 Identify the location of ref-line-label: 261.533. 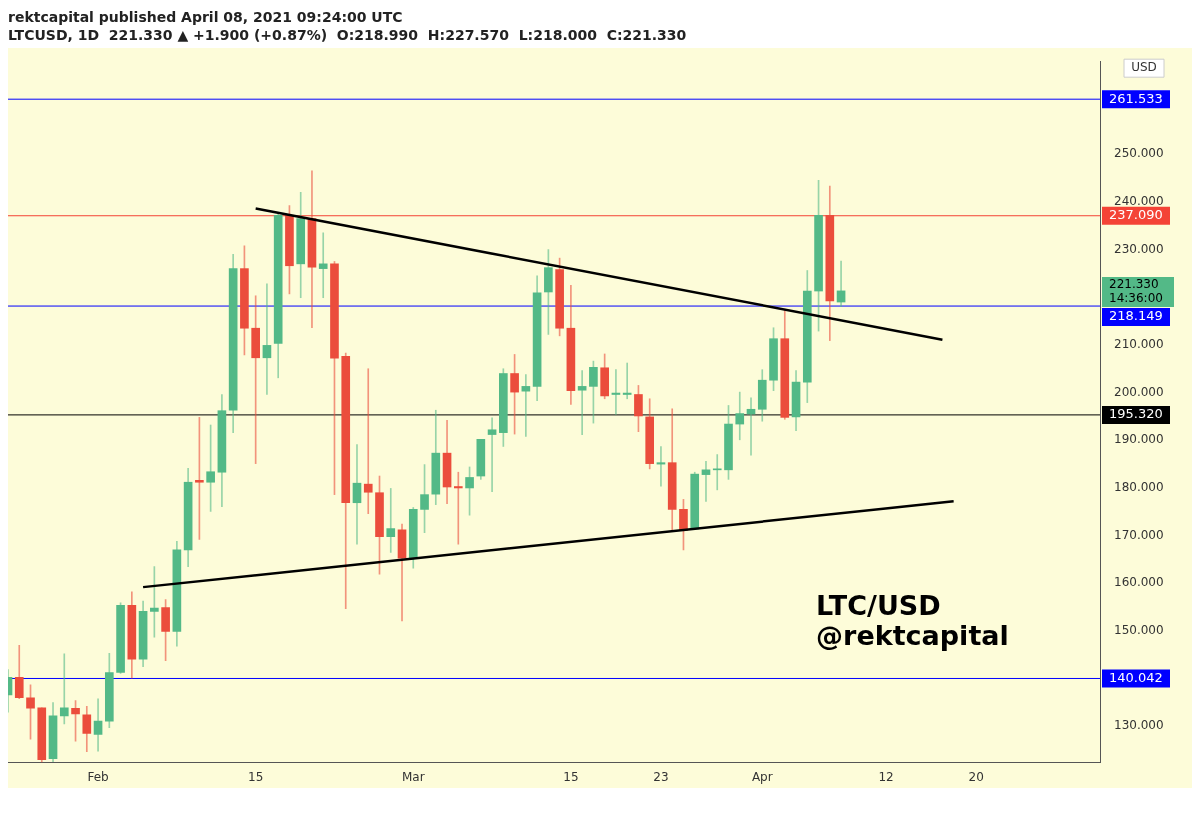
(1136, 98).